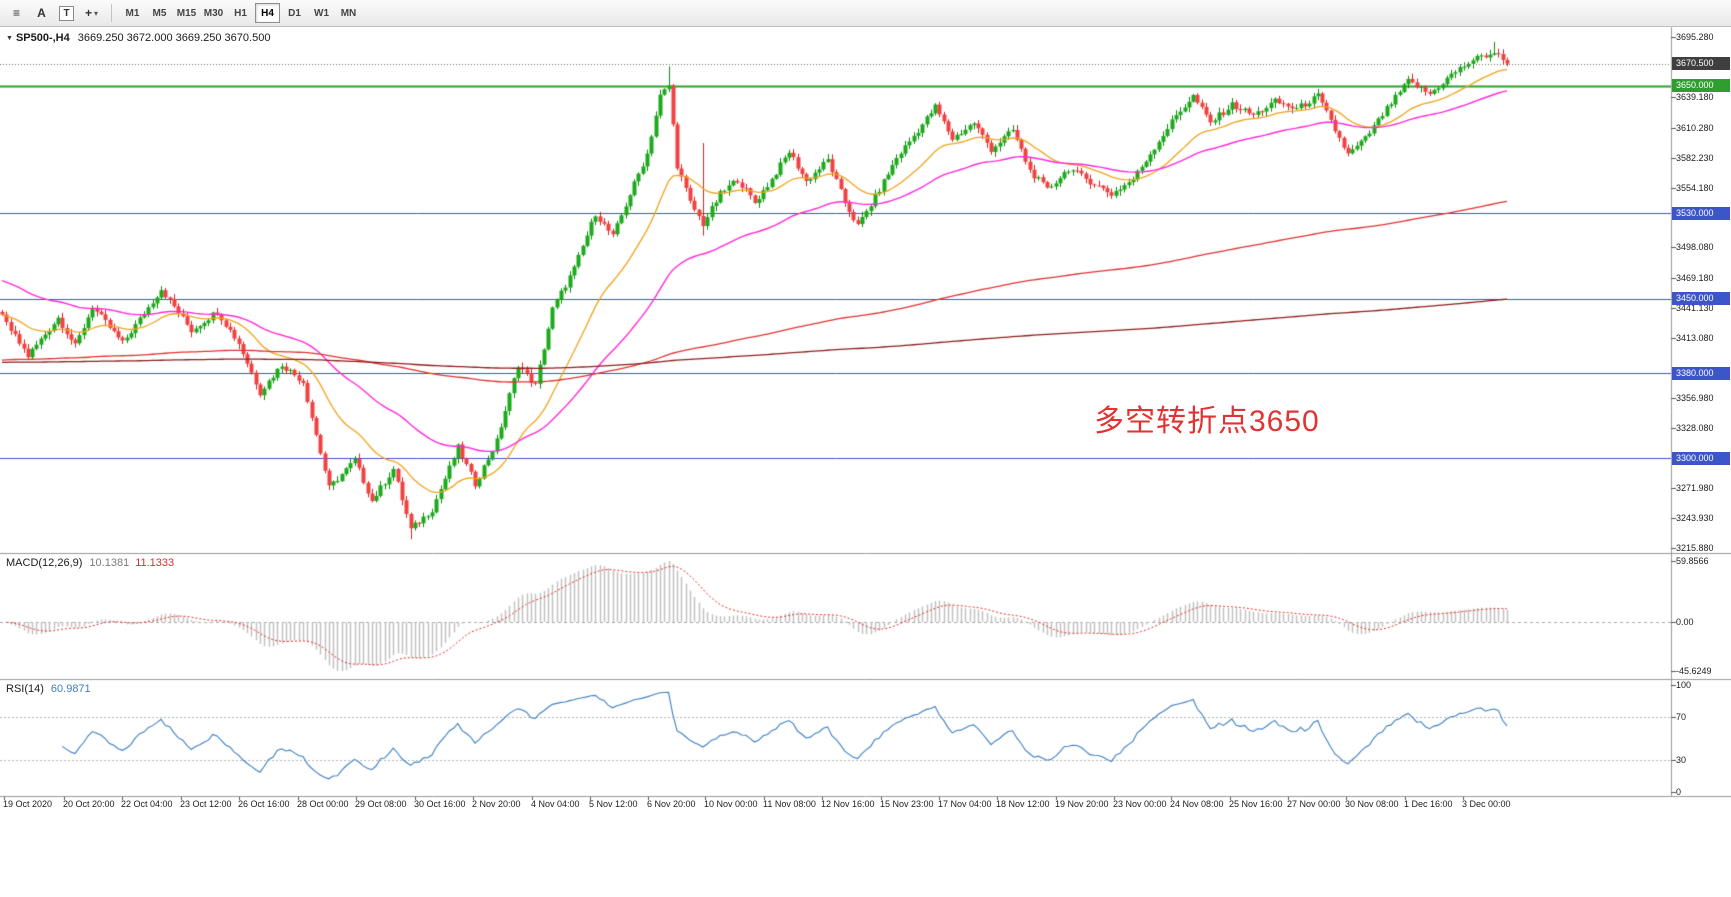  What do you see at coordinates (111, 13) in the screenshot?
I see `toolbar-separator` at bounding box center [111, 13].